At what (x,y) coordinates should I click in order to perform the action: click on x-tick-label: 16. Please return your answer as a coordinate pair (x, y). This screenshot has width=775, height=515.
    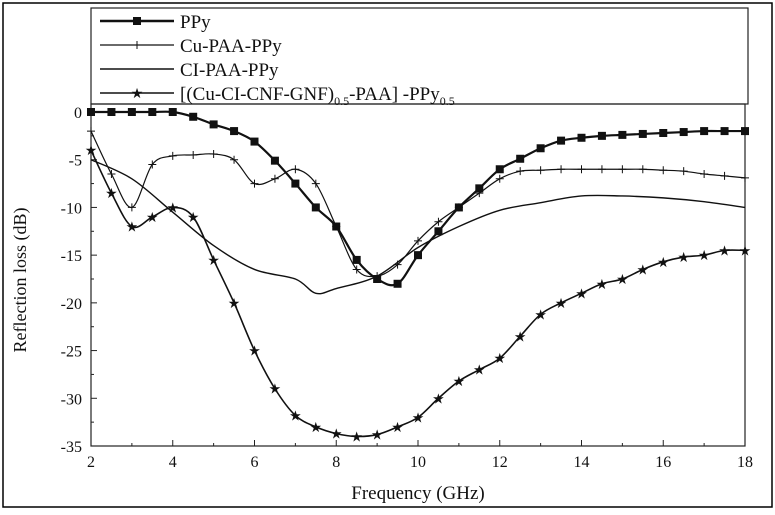
    Looking at the image, I should click on (663, 462).